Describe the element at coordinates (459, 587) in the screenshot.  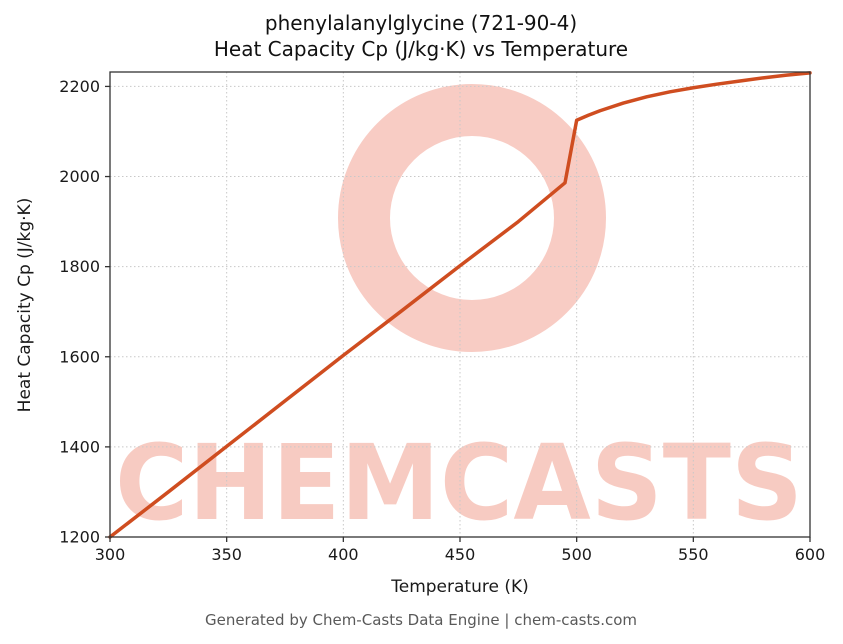
I see `x-axis-label: Temperature (K)` at that location.